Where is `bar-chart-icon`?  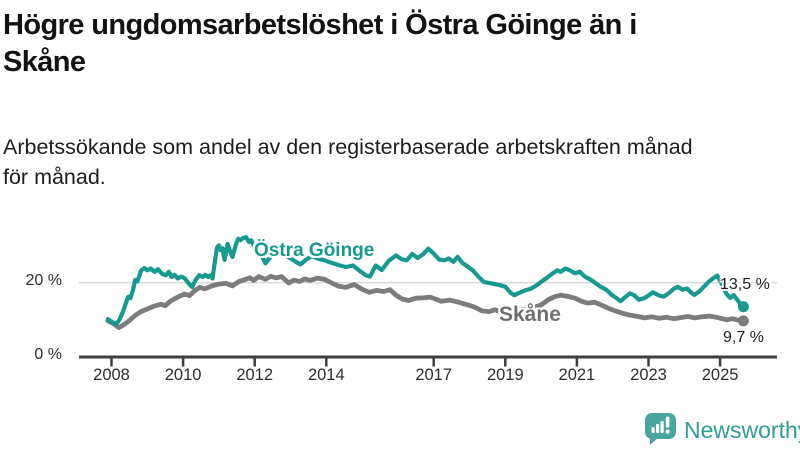
bar-chart-icon is located at coordinates (660, 425).